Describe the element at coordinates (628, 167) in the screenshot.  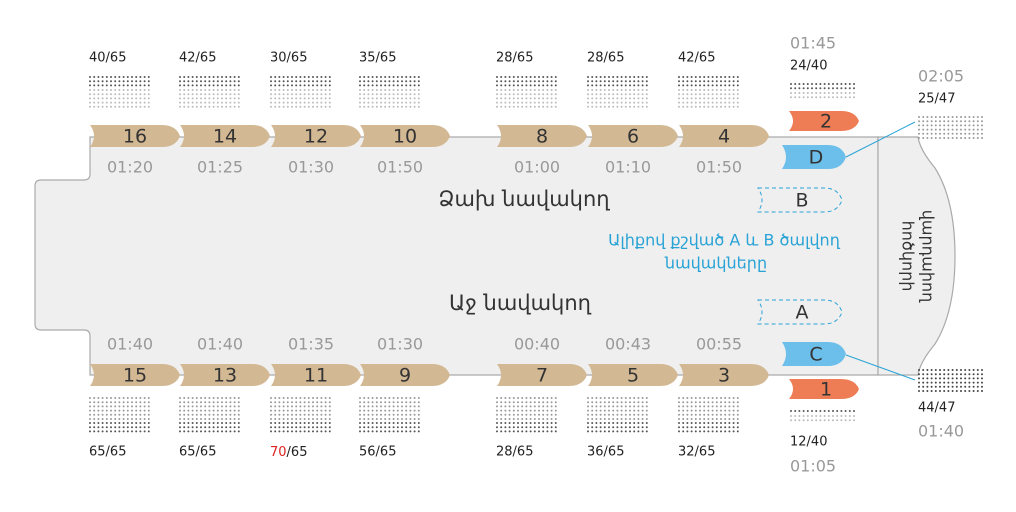
I see `launch-time: 01:10` at that location.